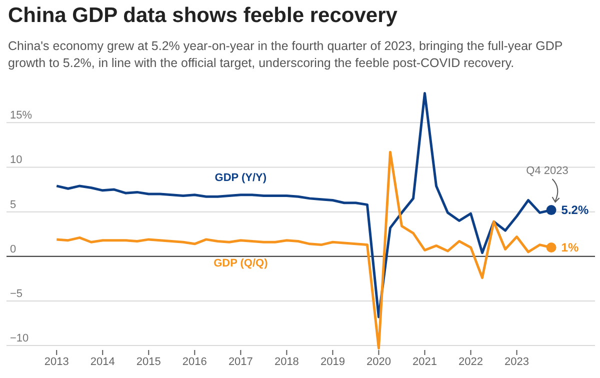  I want to click on data-label: 5.2%, so click(575, 210).